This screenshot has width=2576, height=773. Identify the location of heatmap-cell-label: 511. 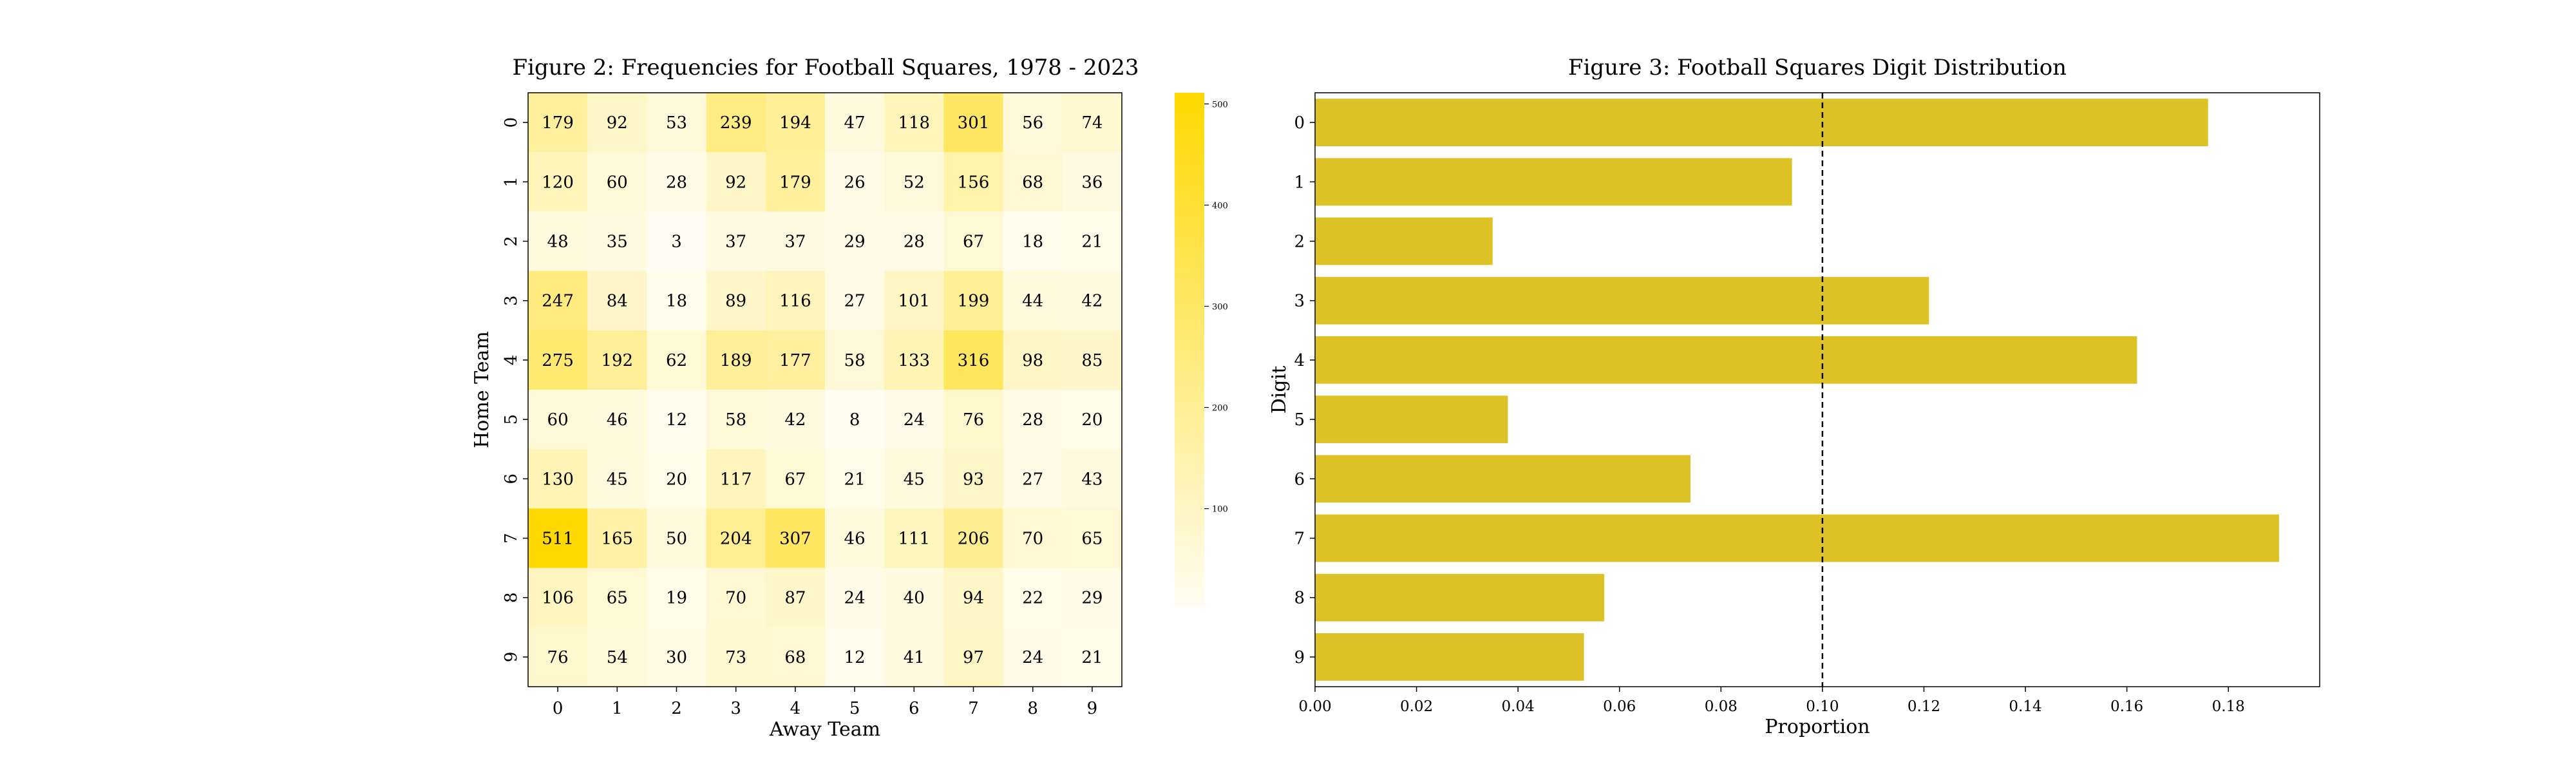
(558, 539).